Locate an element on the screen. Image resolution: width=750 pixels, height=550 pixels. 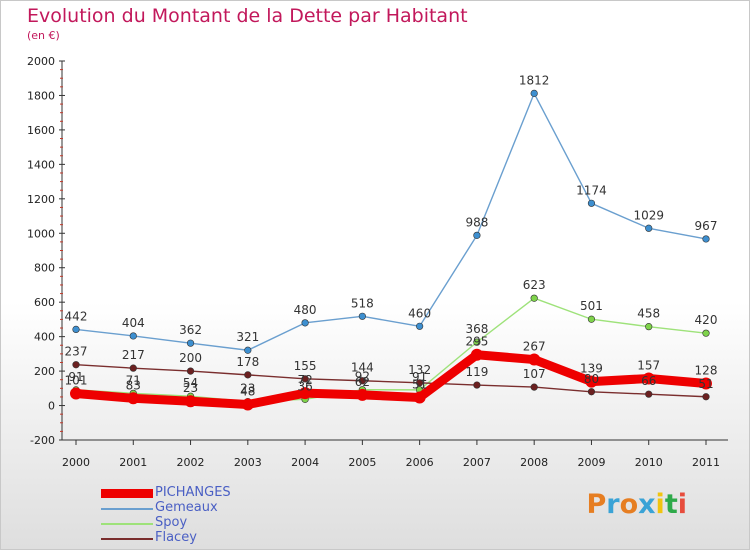
x-tick-label: 2005 is located at coordinates (362, 462).